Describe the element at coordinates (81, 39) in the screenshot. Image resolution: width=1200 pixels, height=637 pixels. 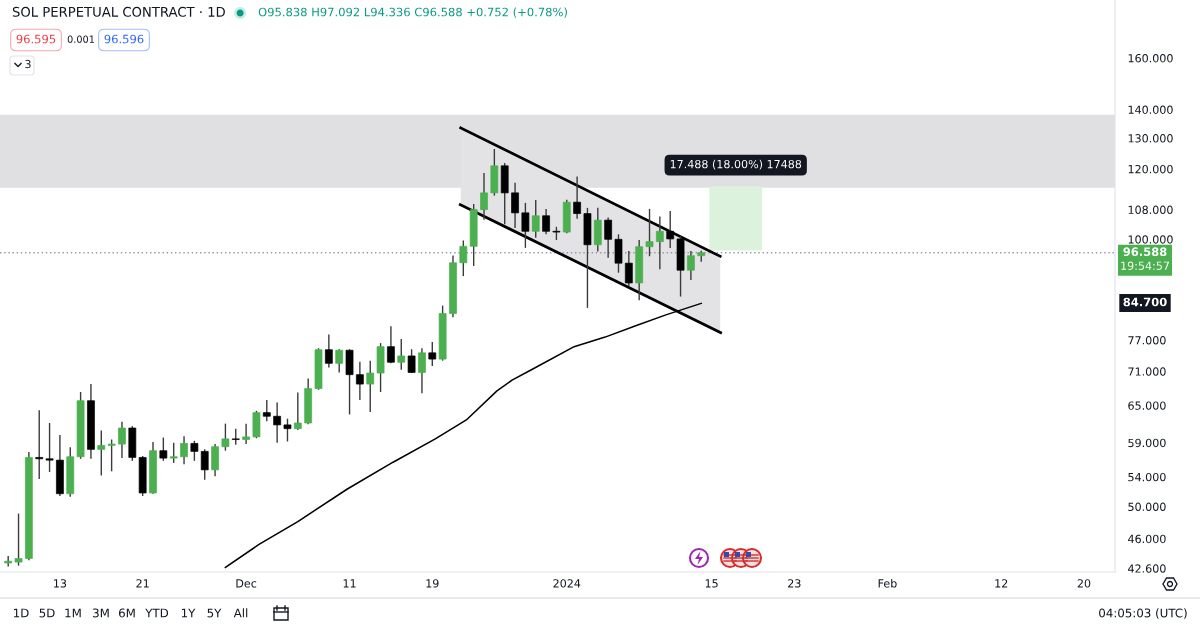
I see `annotation: 0.001` at that location.